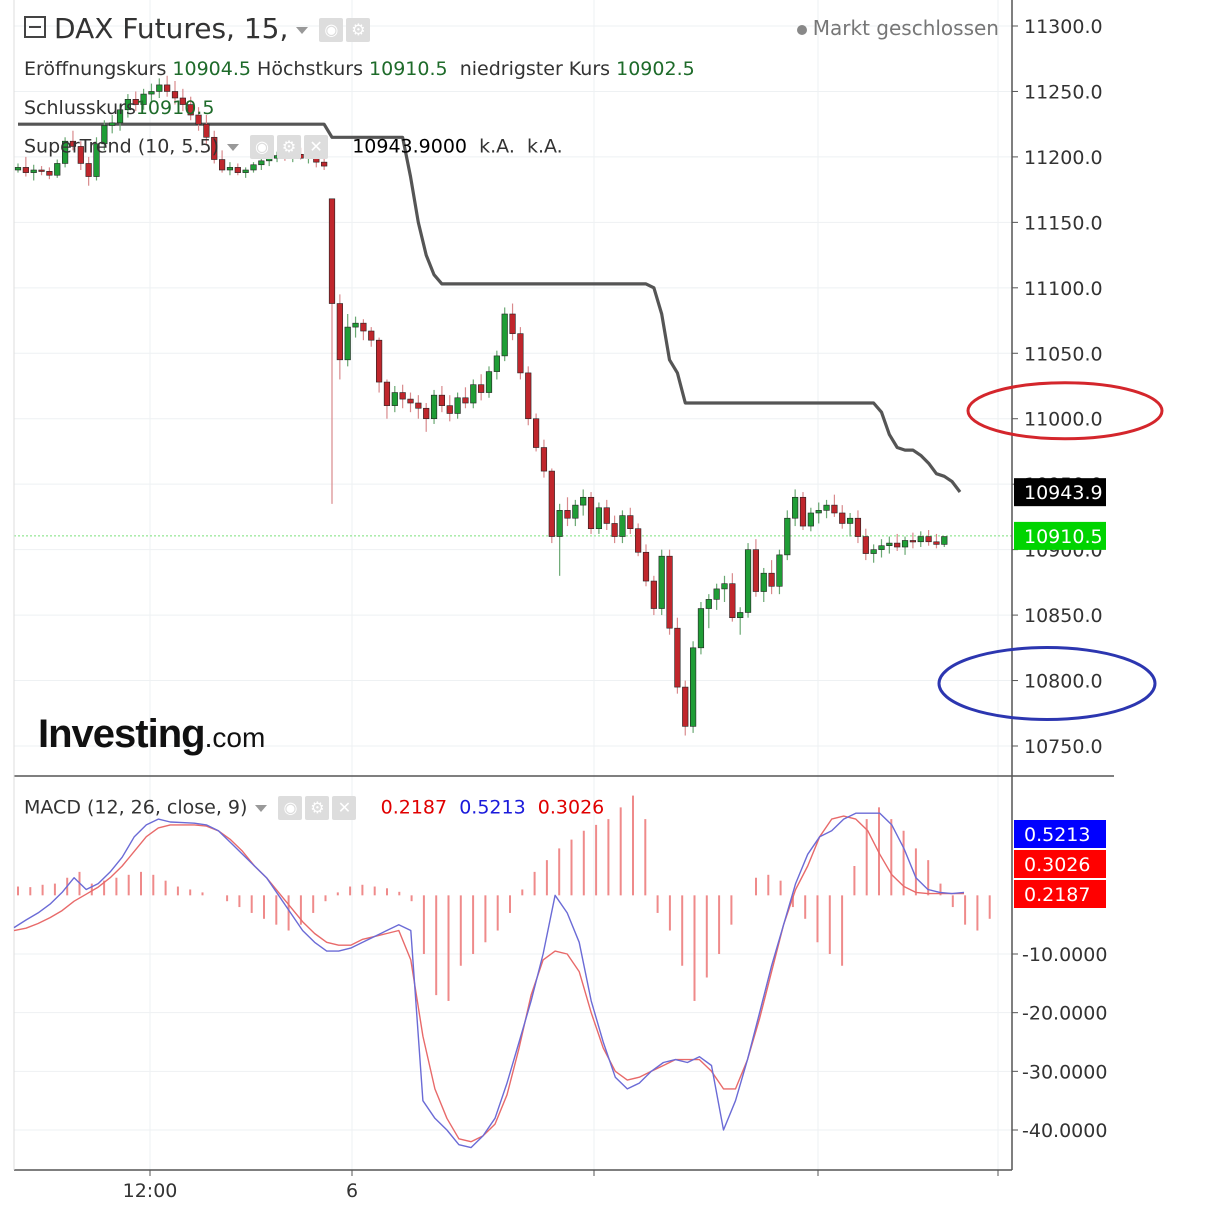 The height and width of the screenshot is (1209, 1229). Describe the element at coordinates (410, 146) in the screenshot. I see `supertrend-value: 10943.9000` at that location.